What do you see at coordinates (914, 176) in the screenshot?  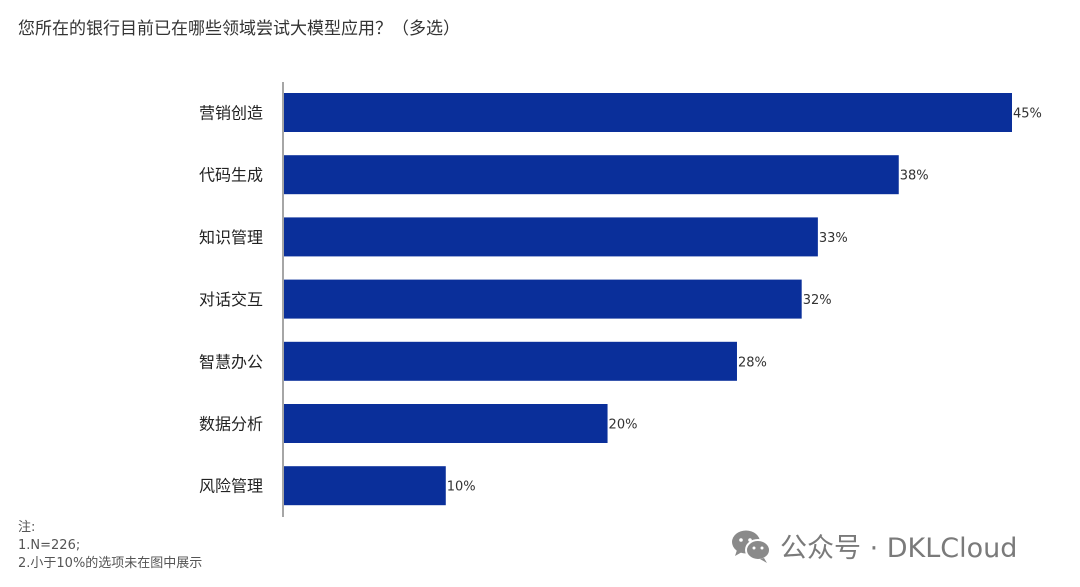 I see `value-label: 38%` at bounding box center [914, 176].